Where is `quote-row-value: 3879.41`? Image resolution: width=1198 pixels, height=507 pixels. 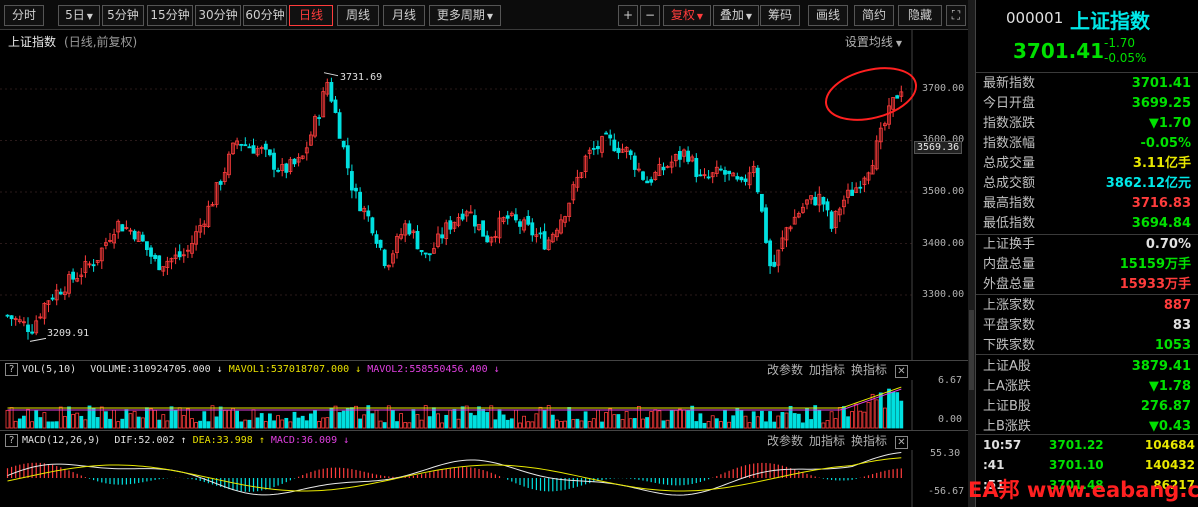 quote-row-value: 3879.41 is located at coordinates (1161, 366).